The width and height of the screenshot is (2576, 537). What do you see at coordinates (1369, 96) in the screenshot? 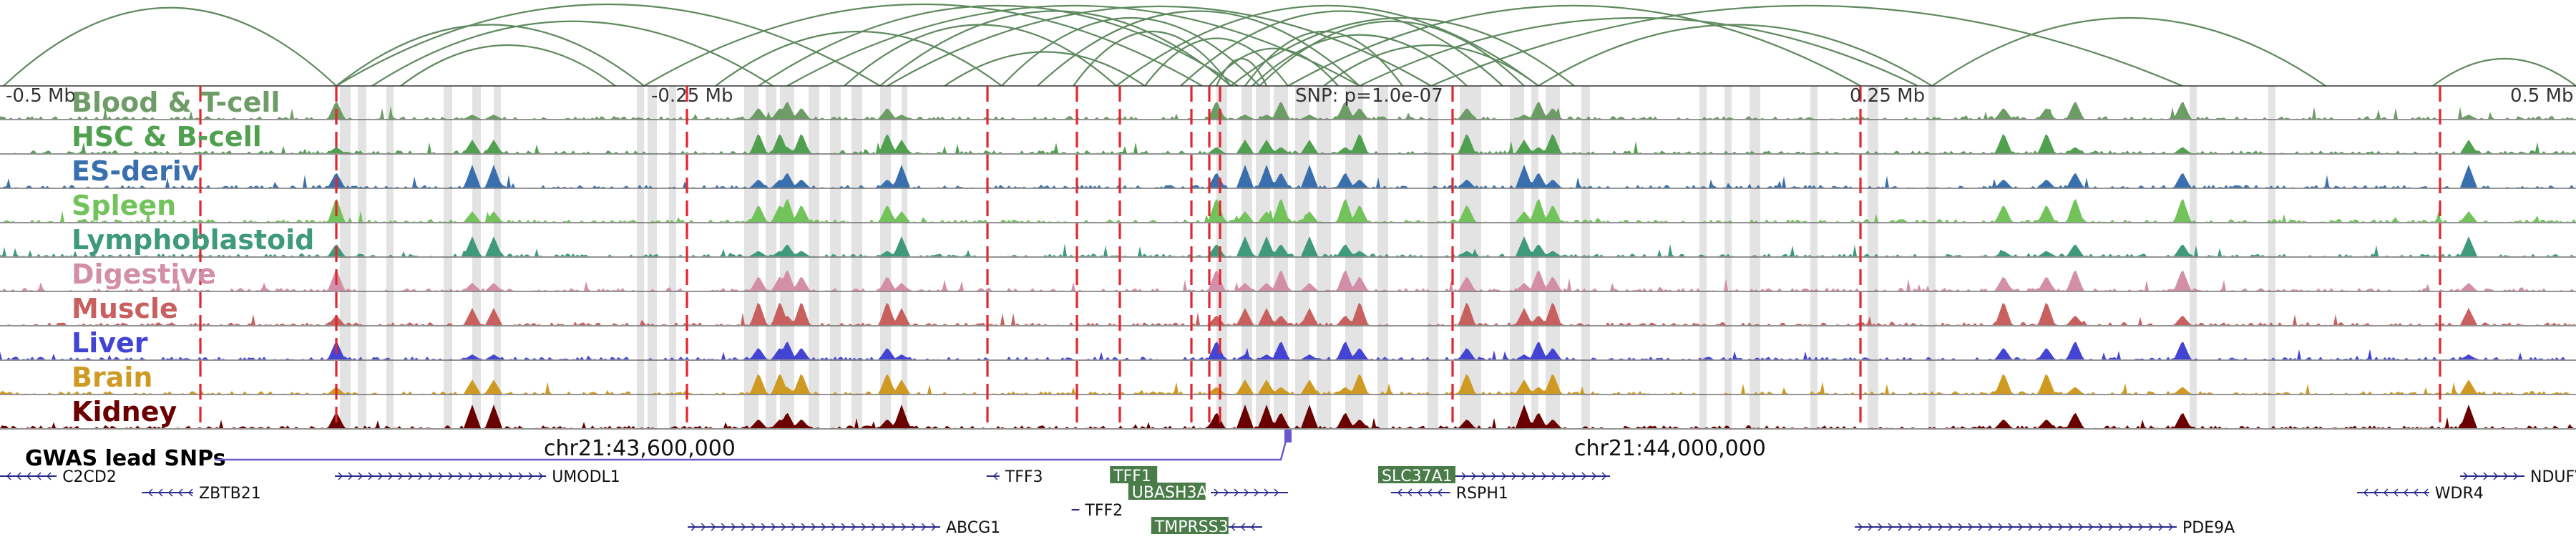
I see `snp-pvalue-label: SNP: p=1.0e-07` at bounding box center [1369, 96].